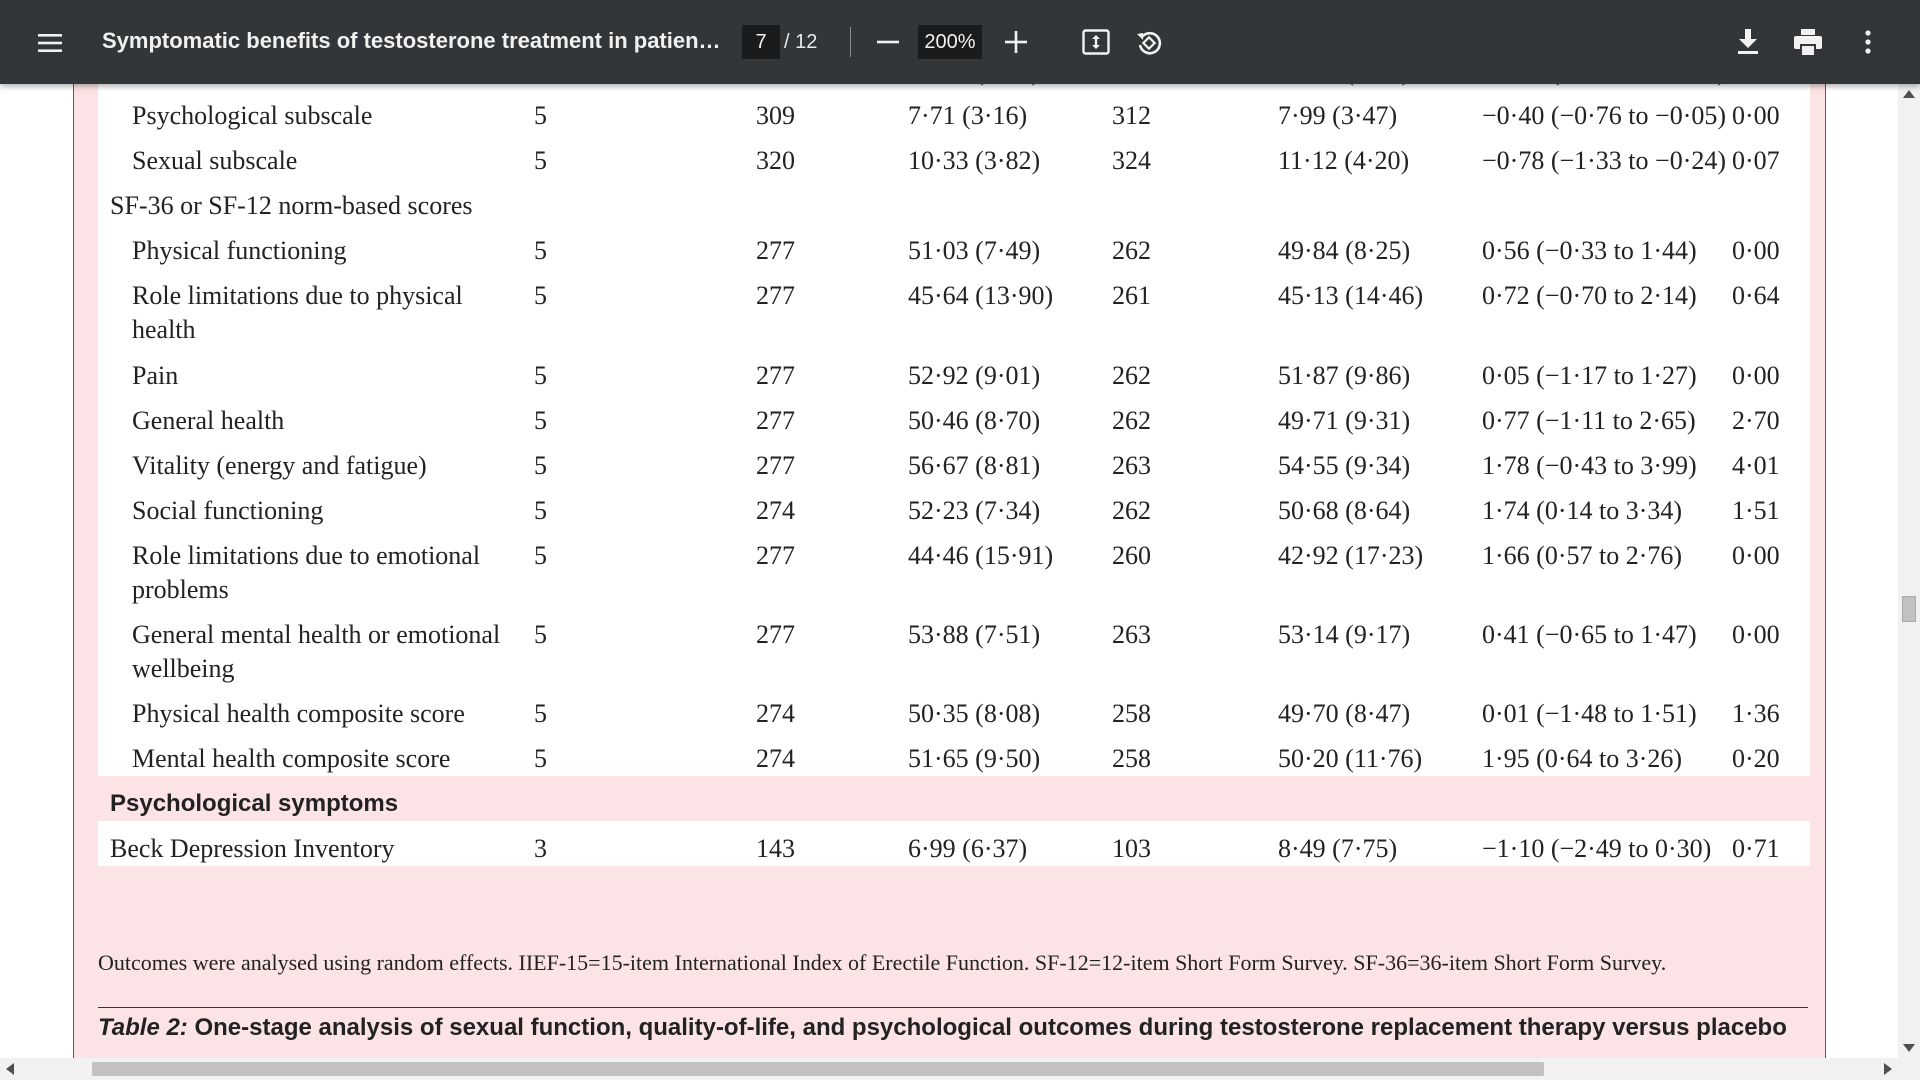 This screenshot has width=1920, height=1080. What do you see at coordinates (215, 160) in the screenshot?
I see `row-label: Sexual subscale` at bounding box center [215, 160].